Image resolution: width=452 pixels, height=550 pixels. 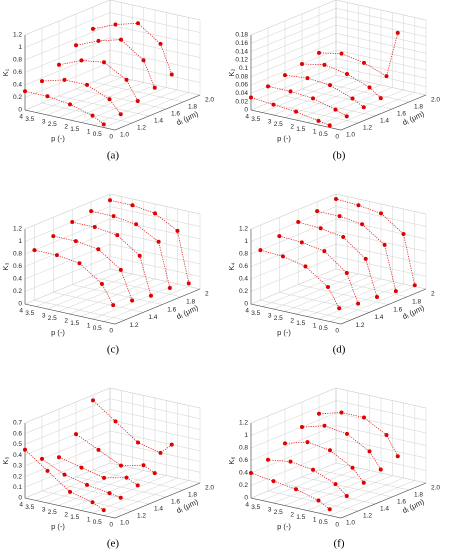 What do you see at coordinates (247, 311) in the screenshot?
I see `x-tick-label: 4` at bounding box center [247, 311].